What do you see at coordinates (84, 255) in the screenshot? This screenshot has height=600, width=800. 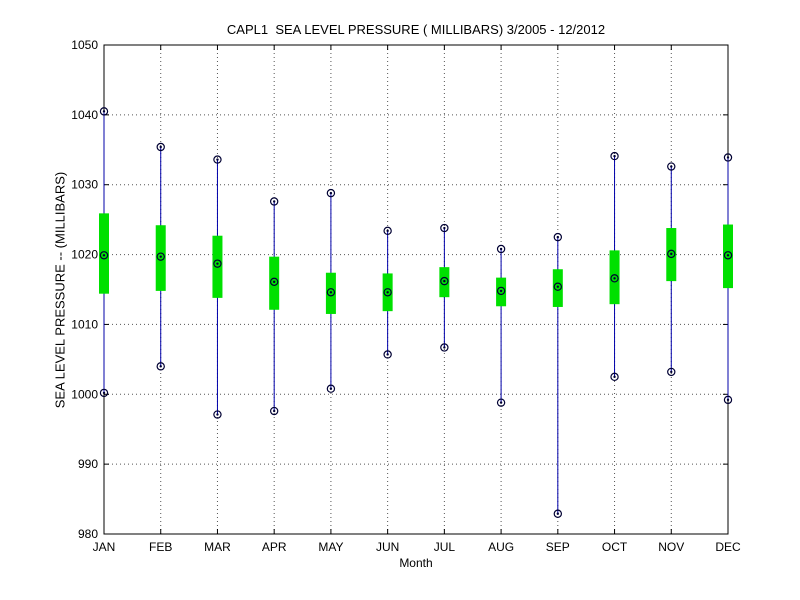 I see `y-tick-label: 1020` at bounding box center [84, 255].